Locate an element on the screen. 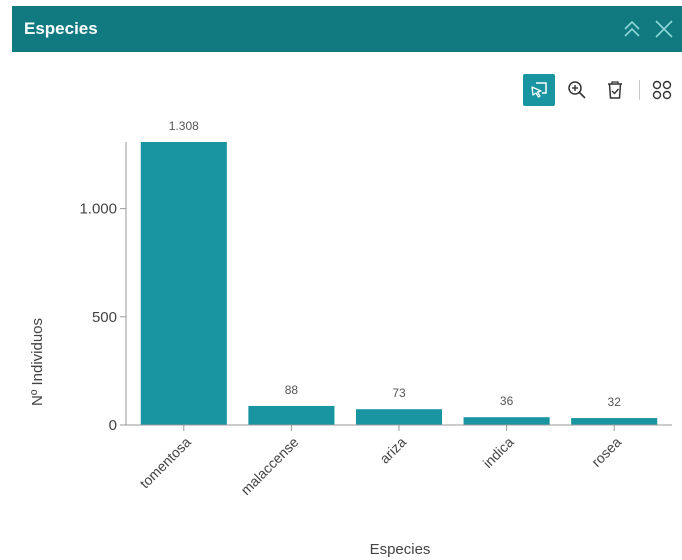 Image resolution: width=682 pixels, height=560 pixels. collapse-button is located at coordinates (632, 29).